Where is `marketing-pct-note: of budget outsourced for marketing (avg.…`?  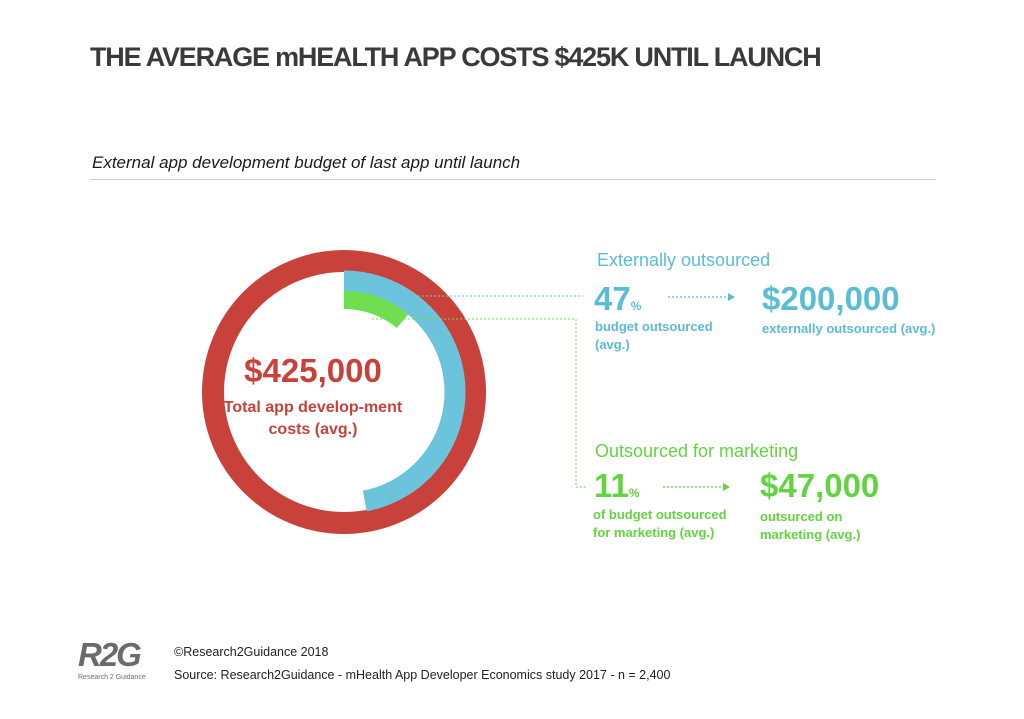 marketing-pct-note: of budget outsourced for marketing (avg.… is located at coordinates (660, 523).